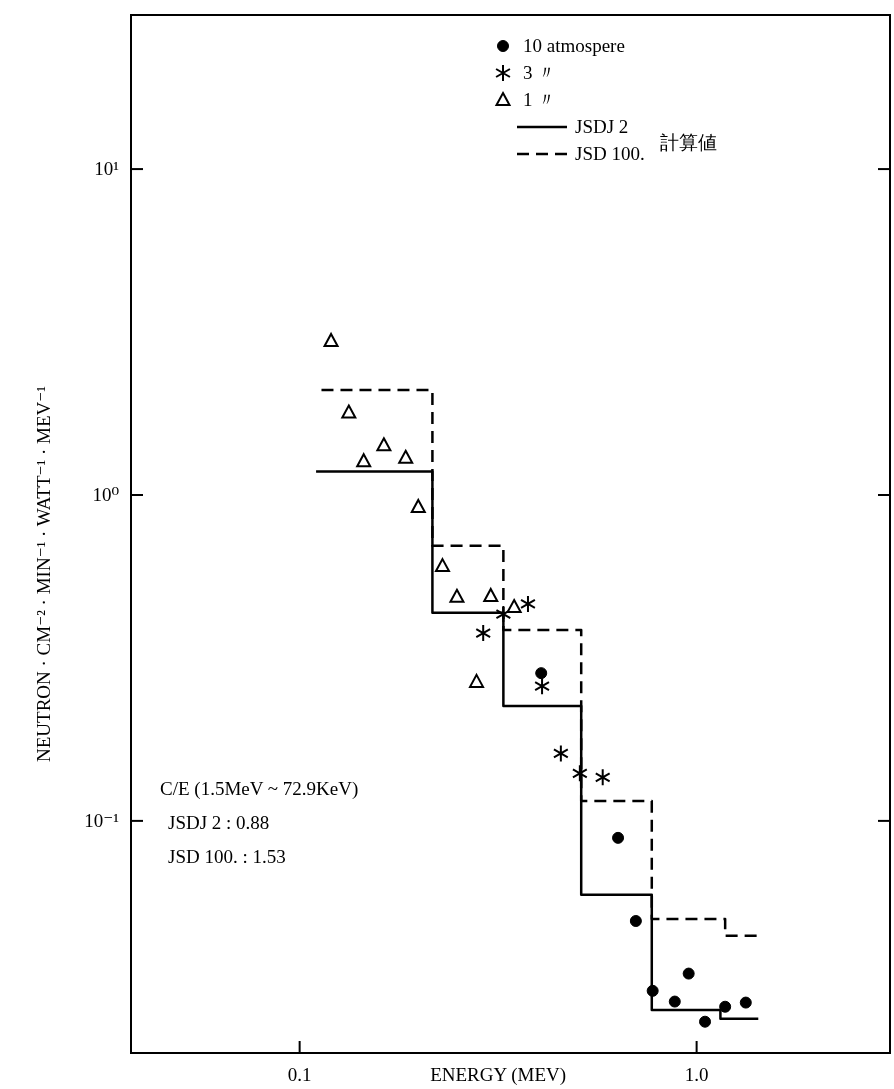  What do you see at coordinates (106, 494) in the screenshot?
I see `y-tick-label: 10⁰` at bounding box center [106, 494].